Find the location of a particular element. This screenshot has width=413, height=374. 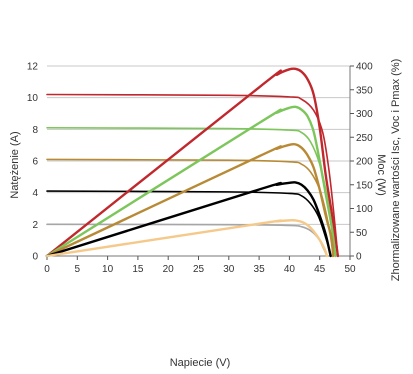

y-left-tick-label: 12 is located at coordinates (33, 67).